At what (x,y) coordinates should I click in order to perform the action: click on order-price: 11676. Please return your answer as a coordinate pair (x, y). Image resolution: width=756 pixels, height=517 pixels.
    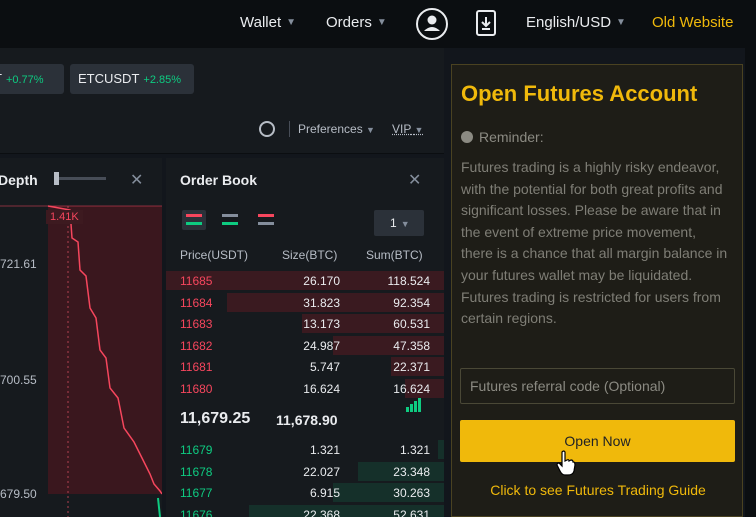
    Looking at the image, I should click on (196, 512).